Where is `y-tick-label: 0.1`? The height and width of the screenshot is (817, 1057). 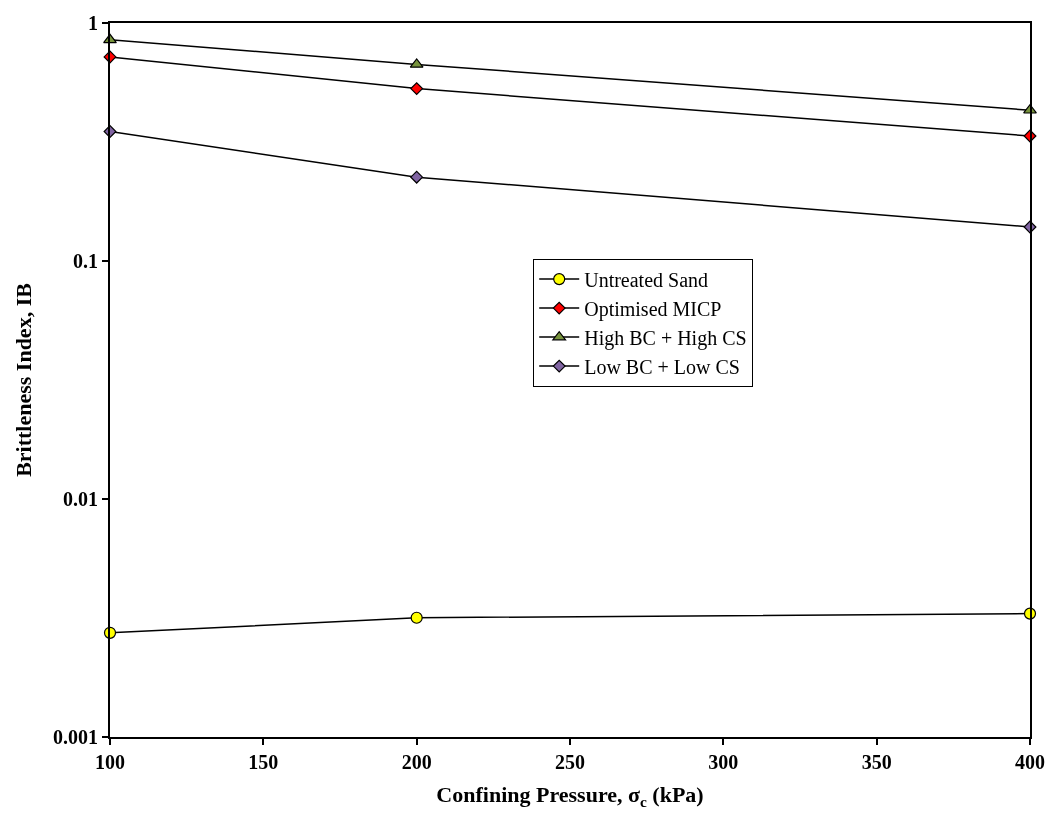
y-tick-label: 0.1 is located at coordinates (85, 261).